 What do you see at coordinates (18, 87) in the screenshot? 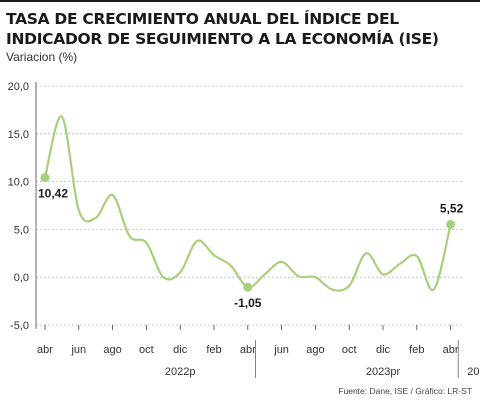
I see `y-tick-label: 20,0` at bounding box center [18, 87].